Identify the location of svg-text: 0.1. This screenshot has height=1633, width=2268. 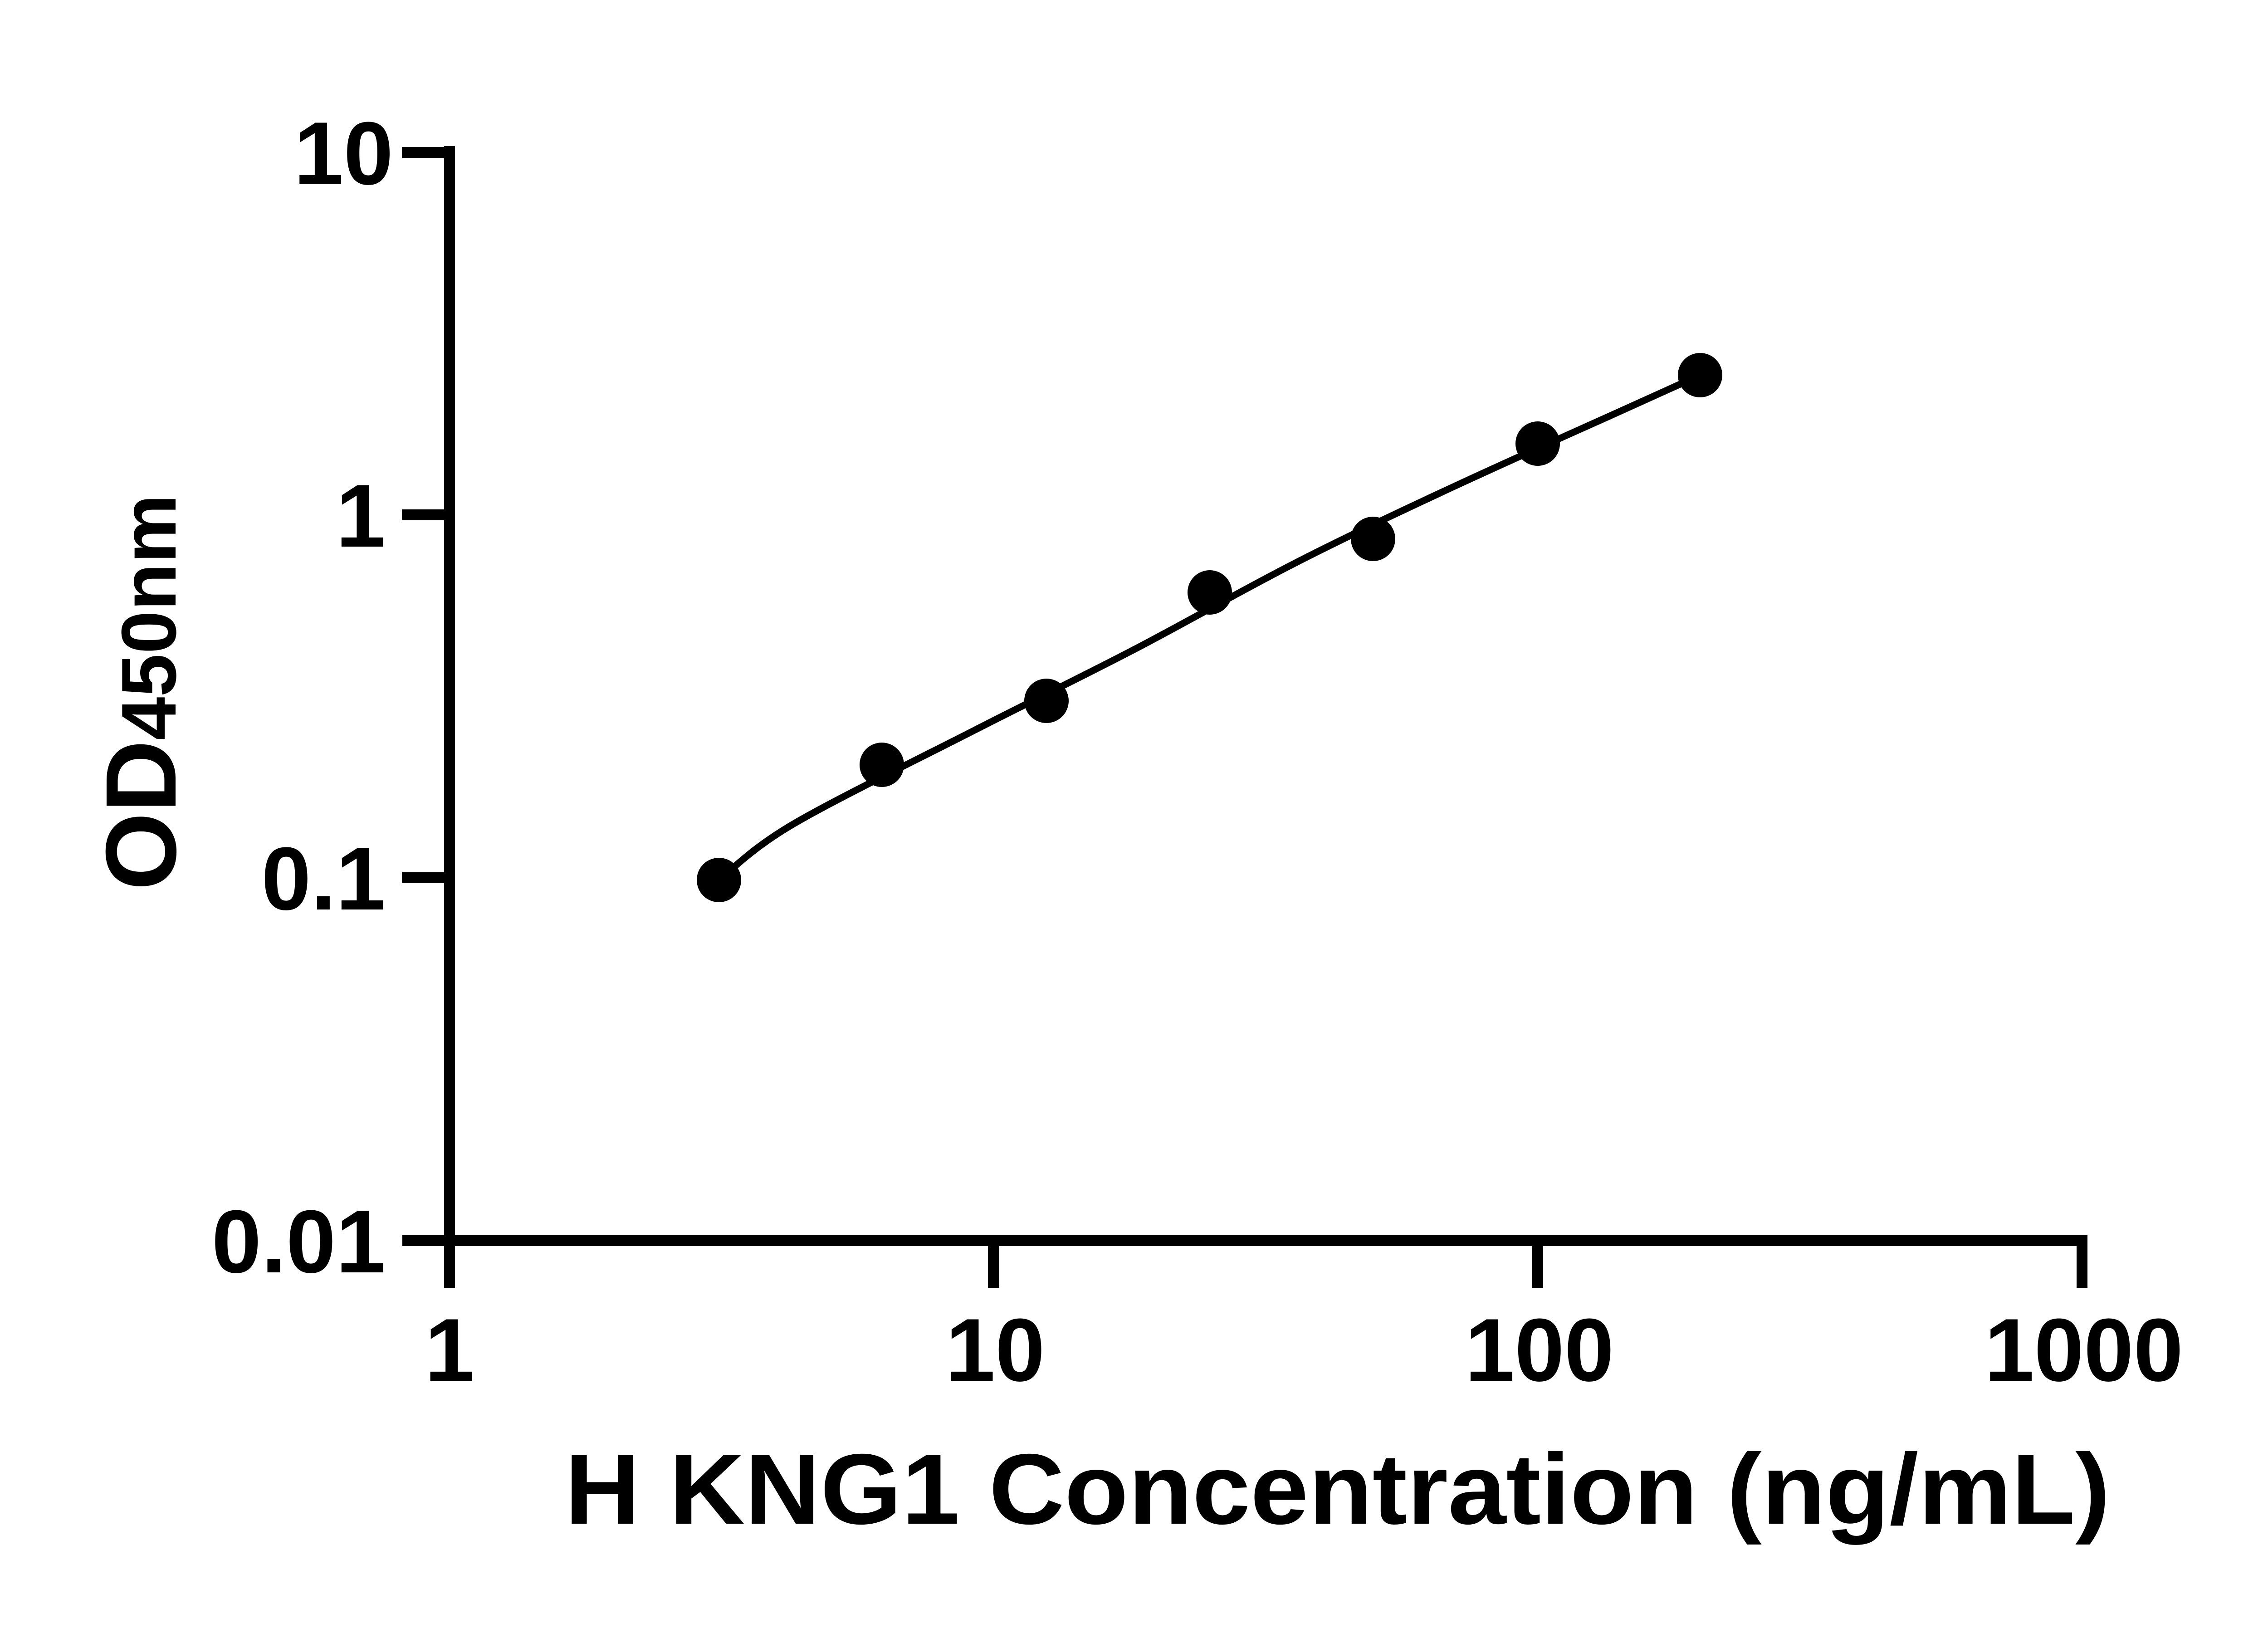
(324, 879).